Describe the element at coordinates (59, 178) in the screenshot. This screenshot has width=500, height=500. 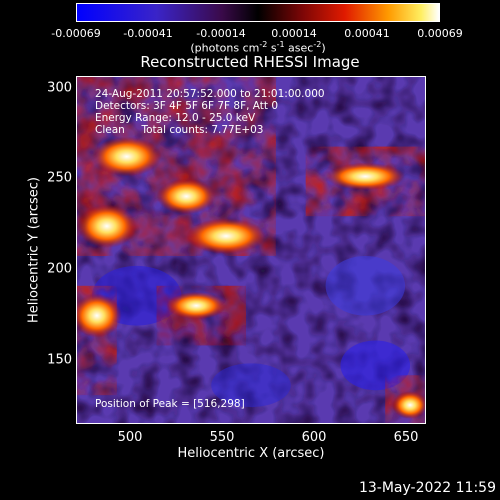
I see `y-tick-label: 250` at that location.